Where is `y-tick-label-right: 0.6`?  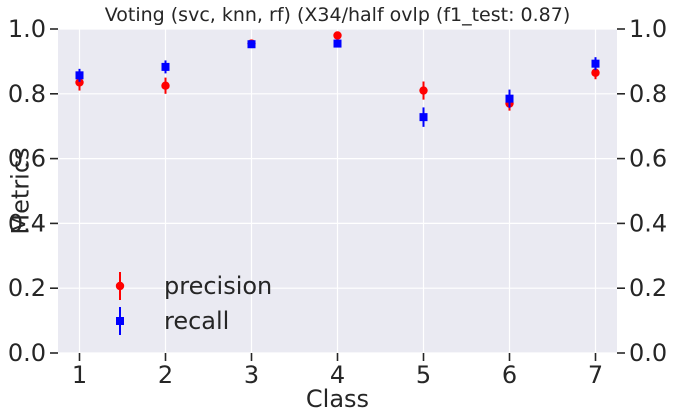 y-tick-label-right: 0.6 is located at coordinates (648, 159).